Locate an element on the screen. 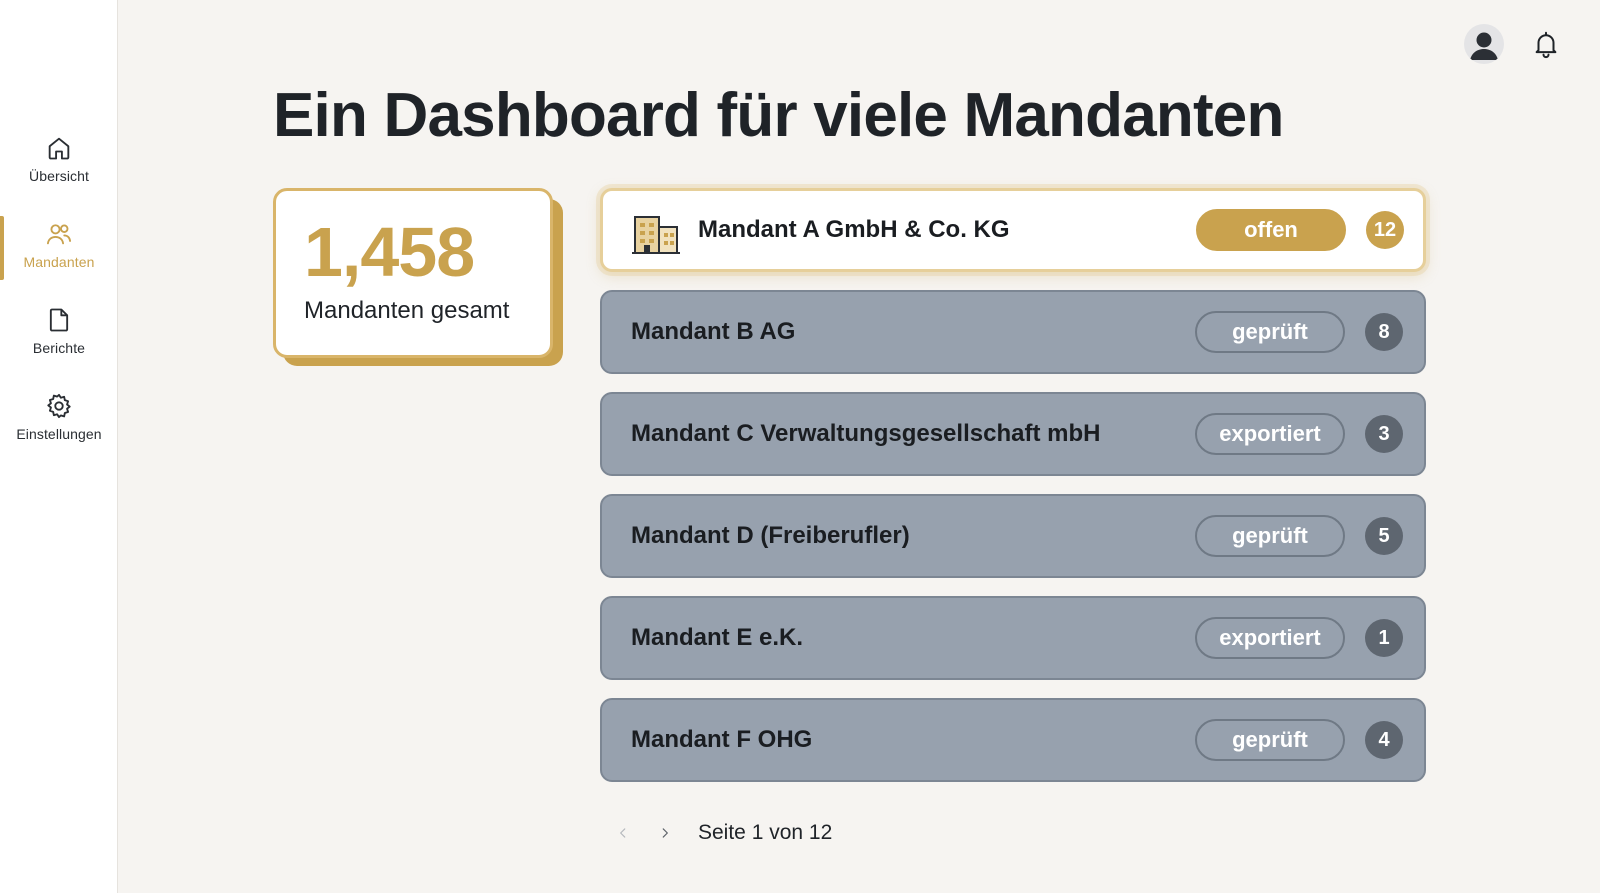 This screenshot has width=1600, height=893. chevron-right-icon is located at coordinates (665, 833).